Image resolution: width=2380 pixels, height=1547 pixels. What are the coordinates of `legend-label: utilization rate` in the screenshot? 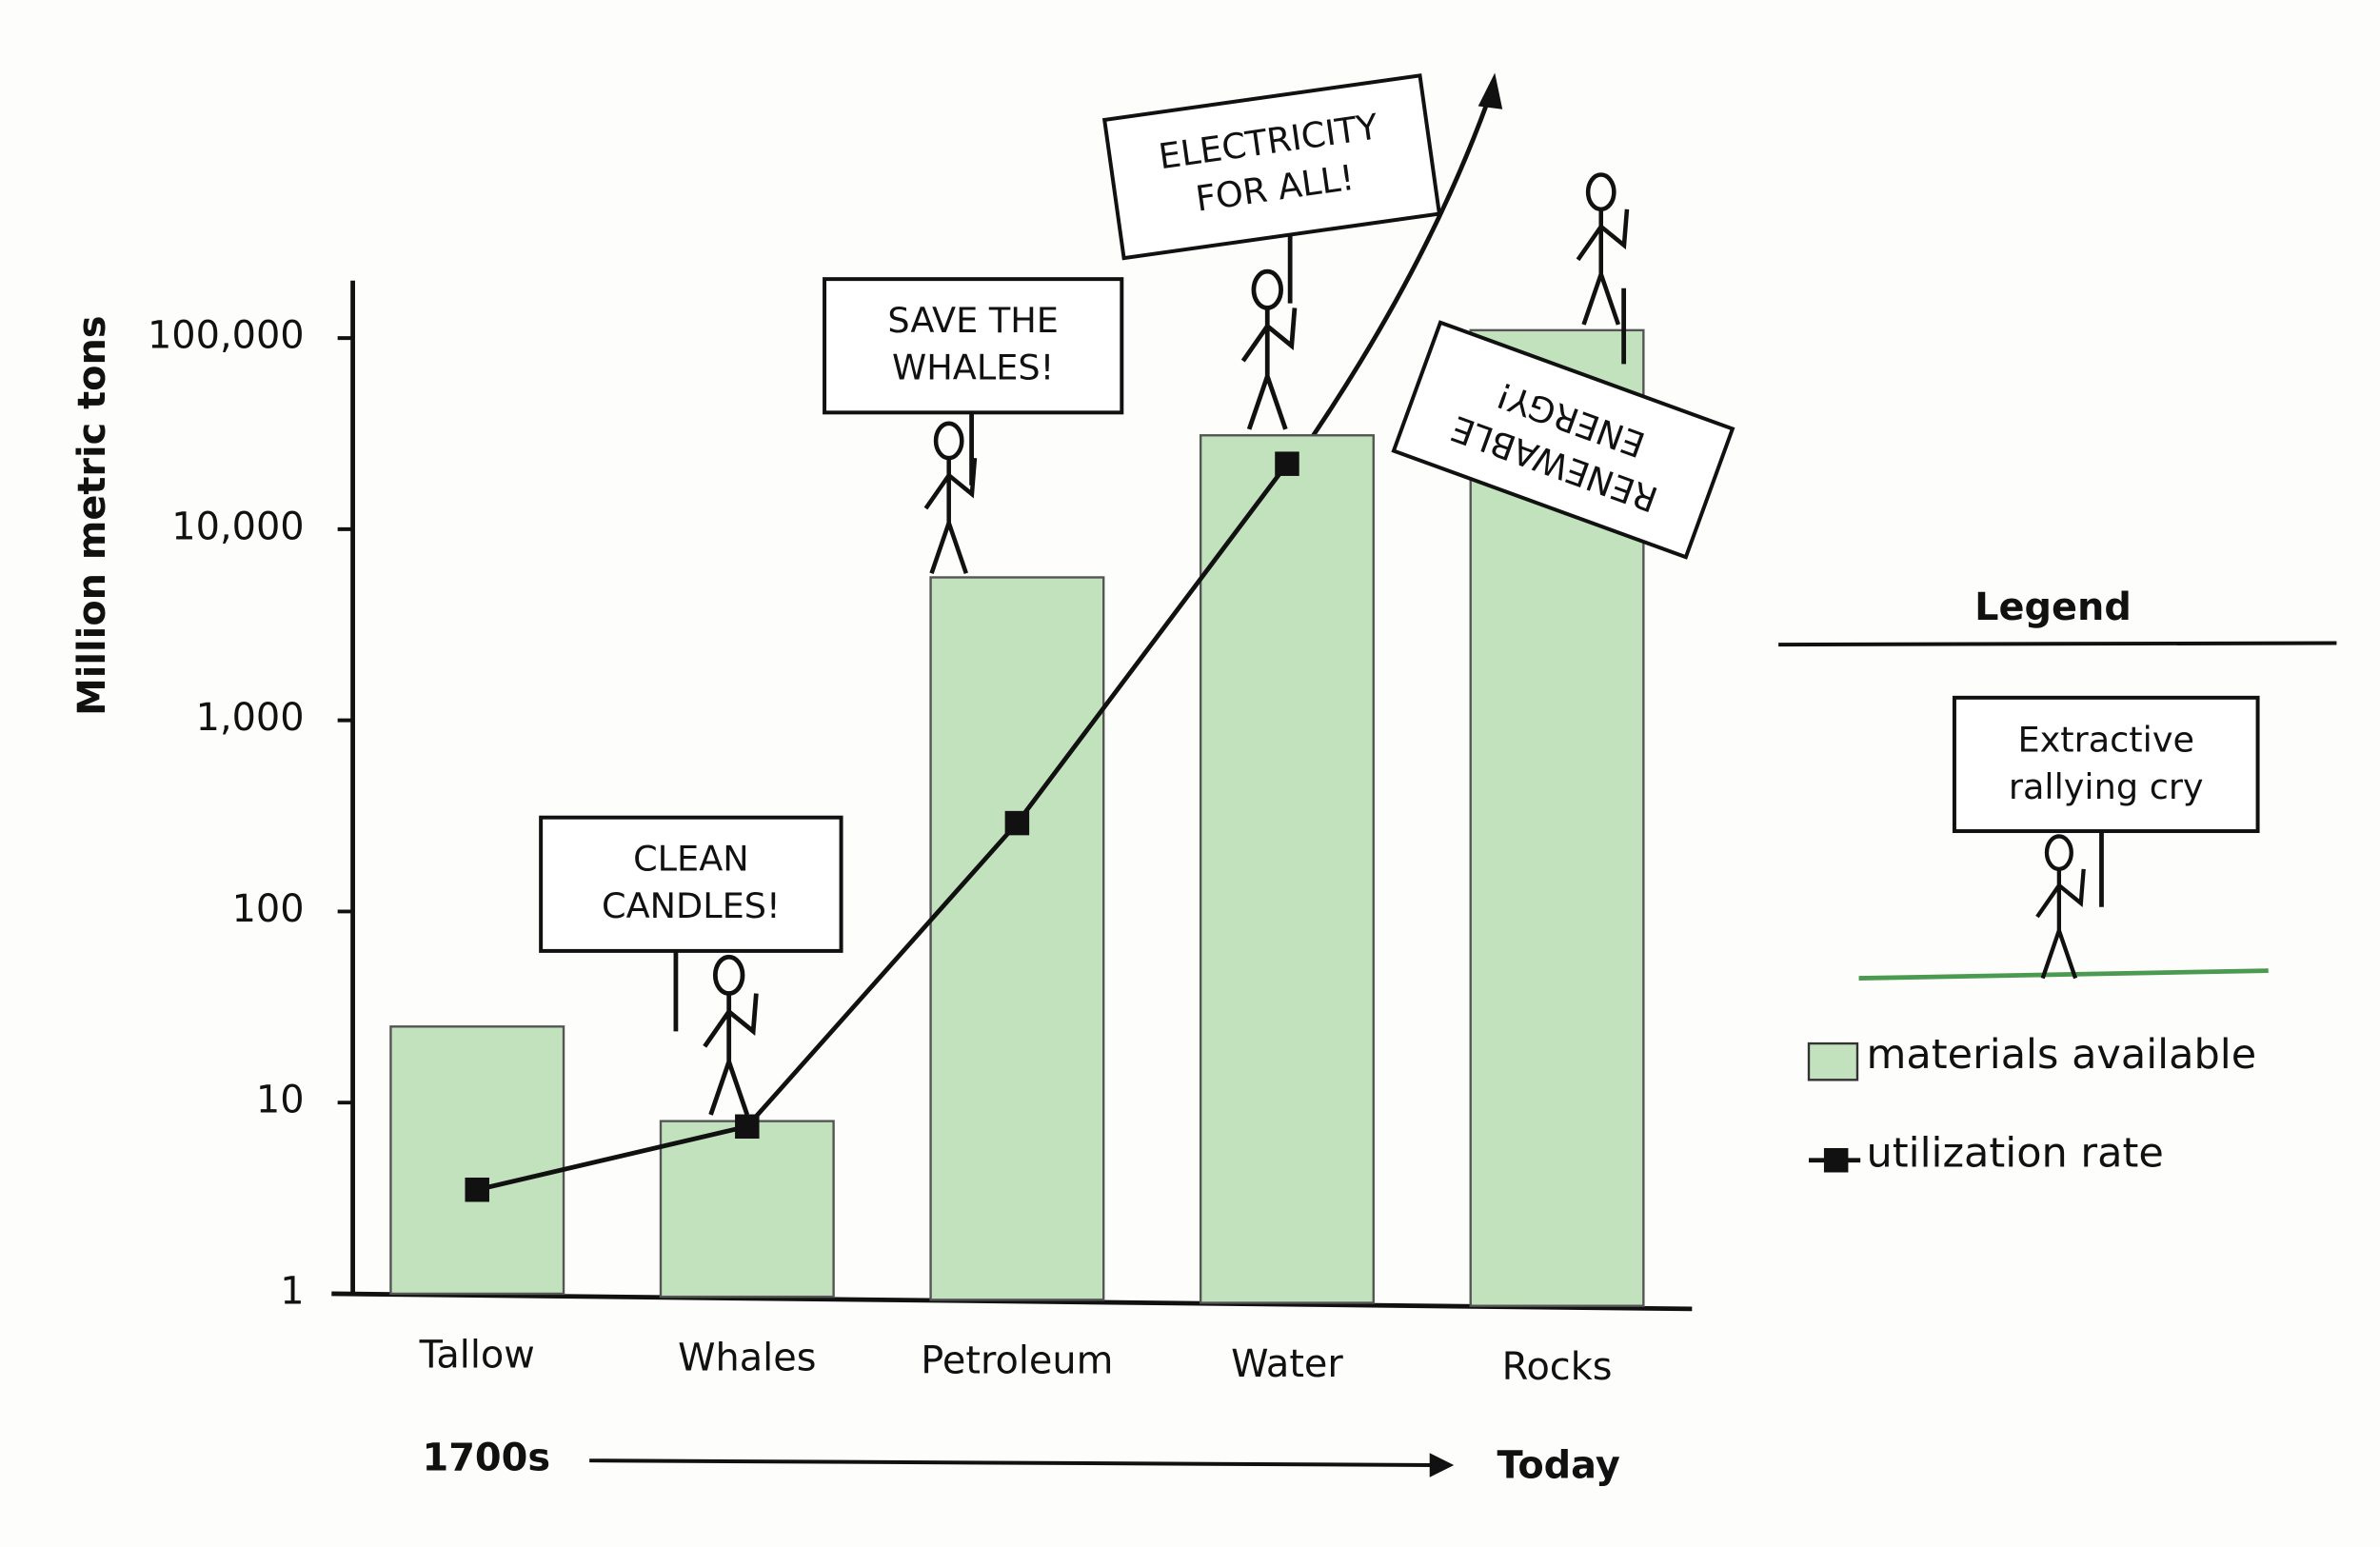 It's located at (2015, 1153).